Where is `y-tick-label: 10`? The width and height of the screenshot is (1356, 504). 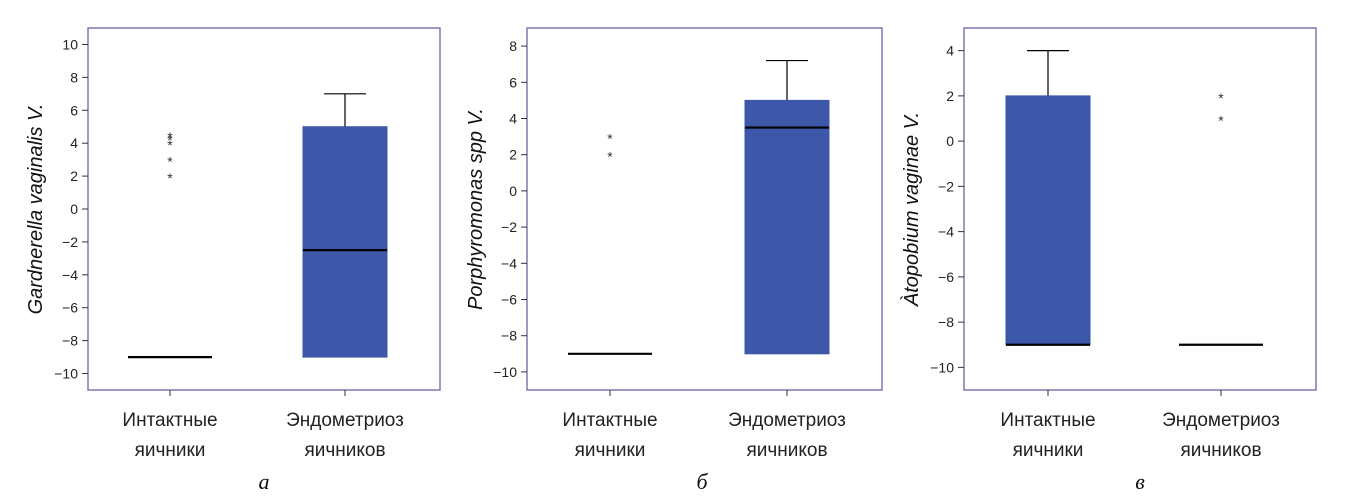
y-tick-label: 10 is located at coordinates (70, 44).